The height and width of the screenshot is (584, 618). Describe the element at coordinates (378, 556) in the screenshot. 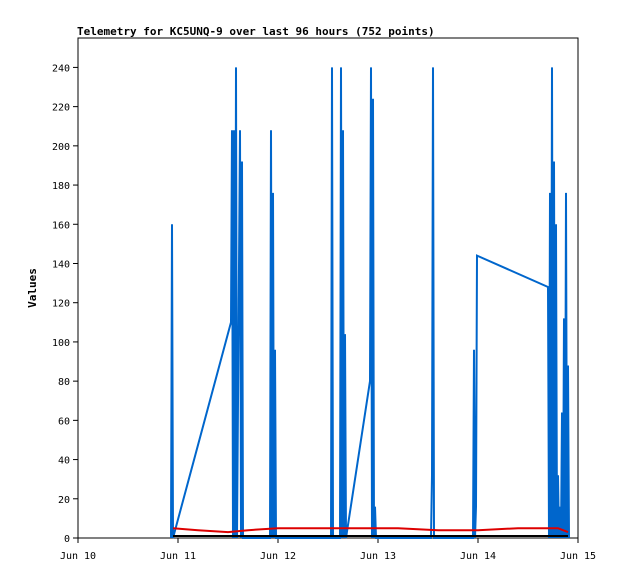

I see `x-tick-label: Jun 13` at that location.